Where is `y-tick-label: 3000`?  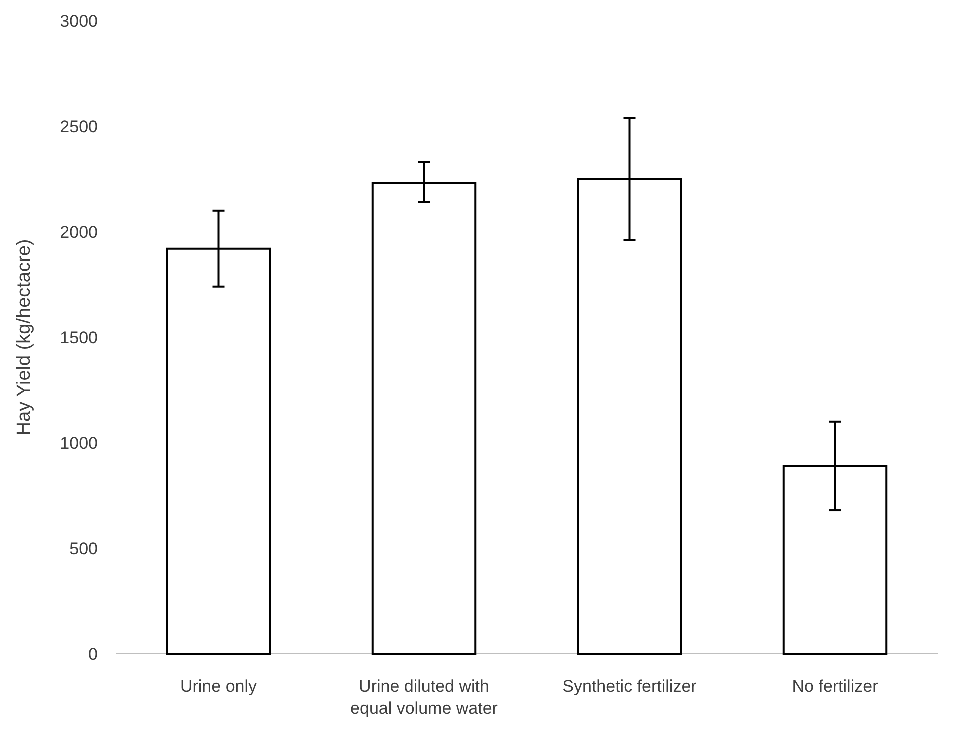 y-tick-label: 3000 is located at coordinates (79, 21).